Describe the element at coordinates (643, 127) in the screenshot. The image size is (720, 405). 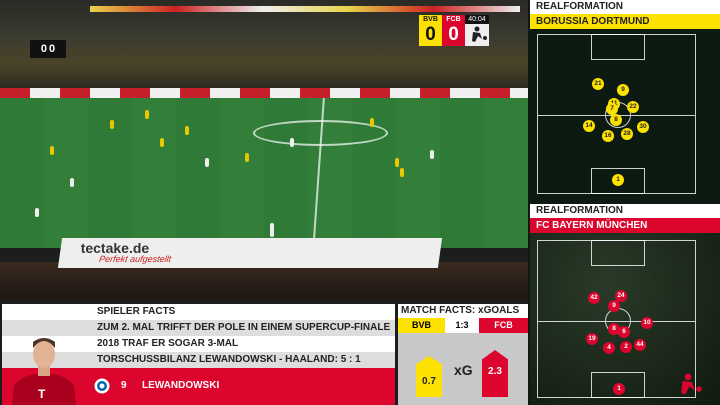
I see `player-marker-30: 30` at that location.